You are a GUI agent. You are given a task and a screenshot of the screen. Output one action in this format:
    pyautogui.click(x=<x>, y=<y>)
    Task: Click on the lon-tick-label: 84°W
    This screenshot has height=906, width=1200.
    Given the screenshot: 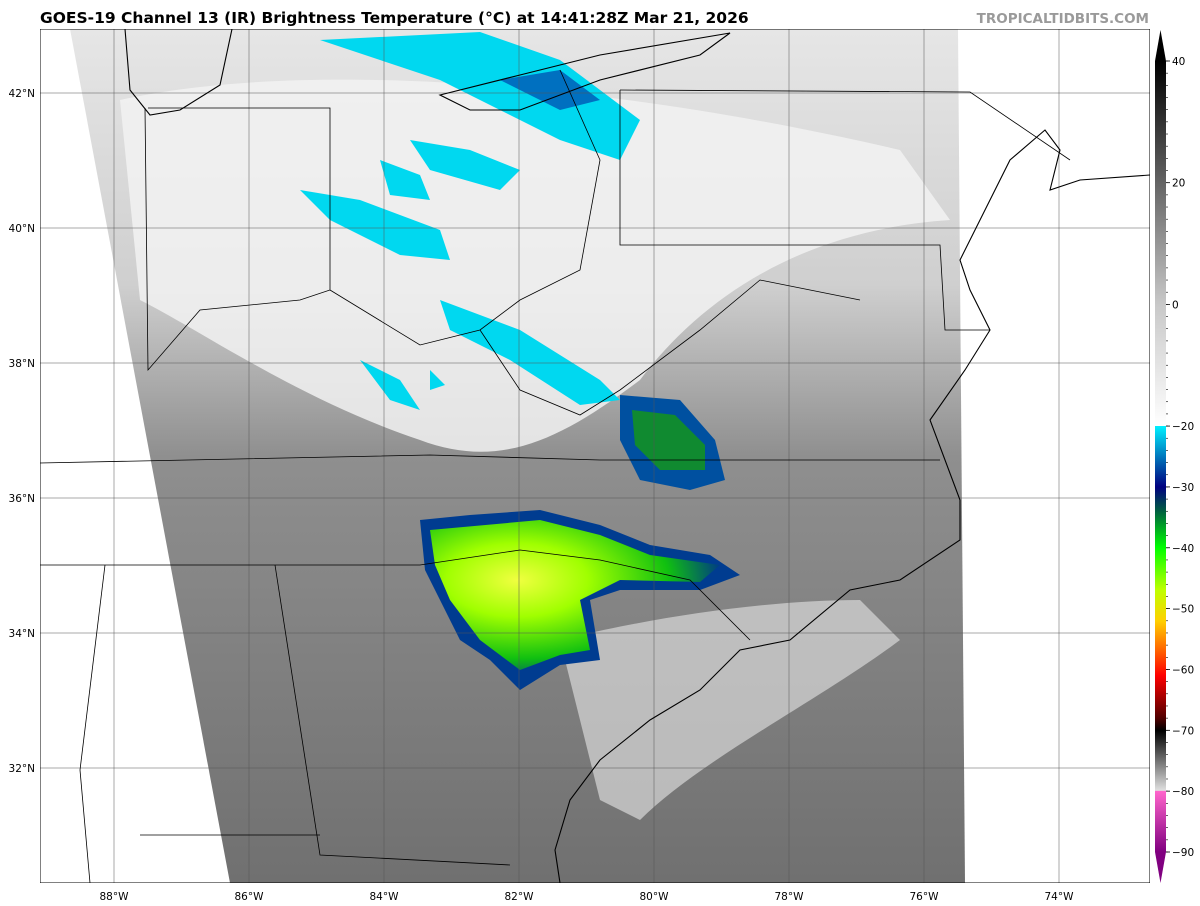 What is the action you would take?
    pyautogui.click(x=385, y=897)
    